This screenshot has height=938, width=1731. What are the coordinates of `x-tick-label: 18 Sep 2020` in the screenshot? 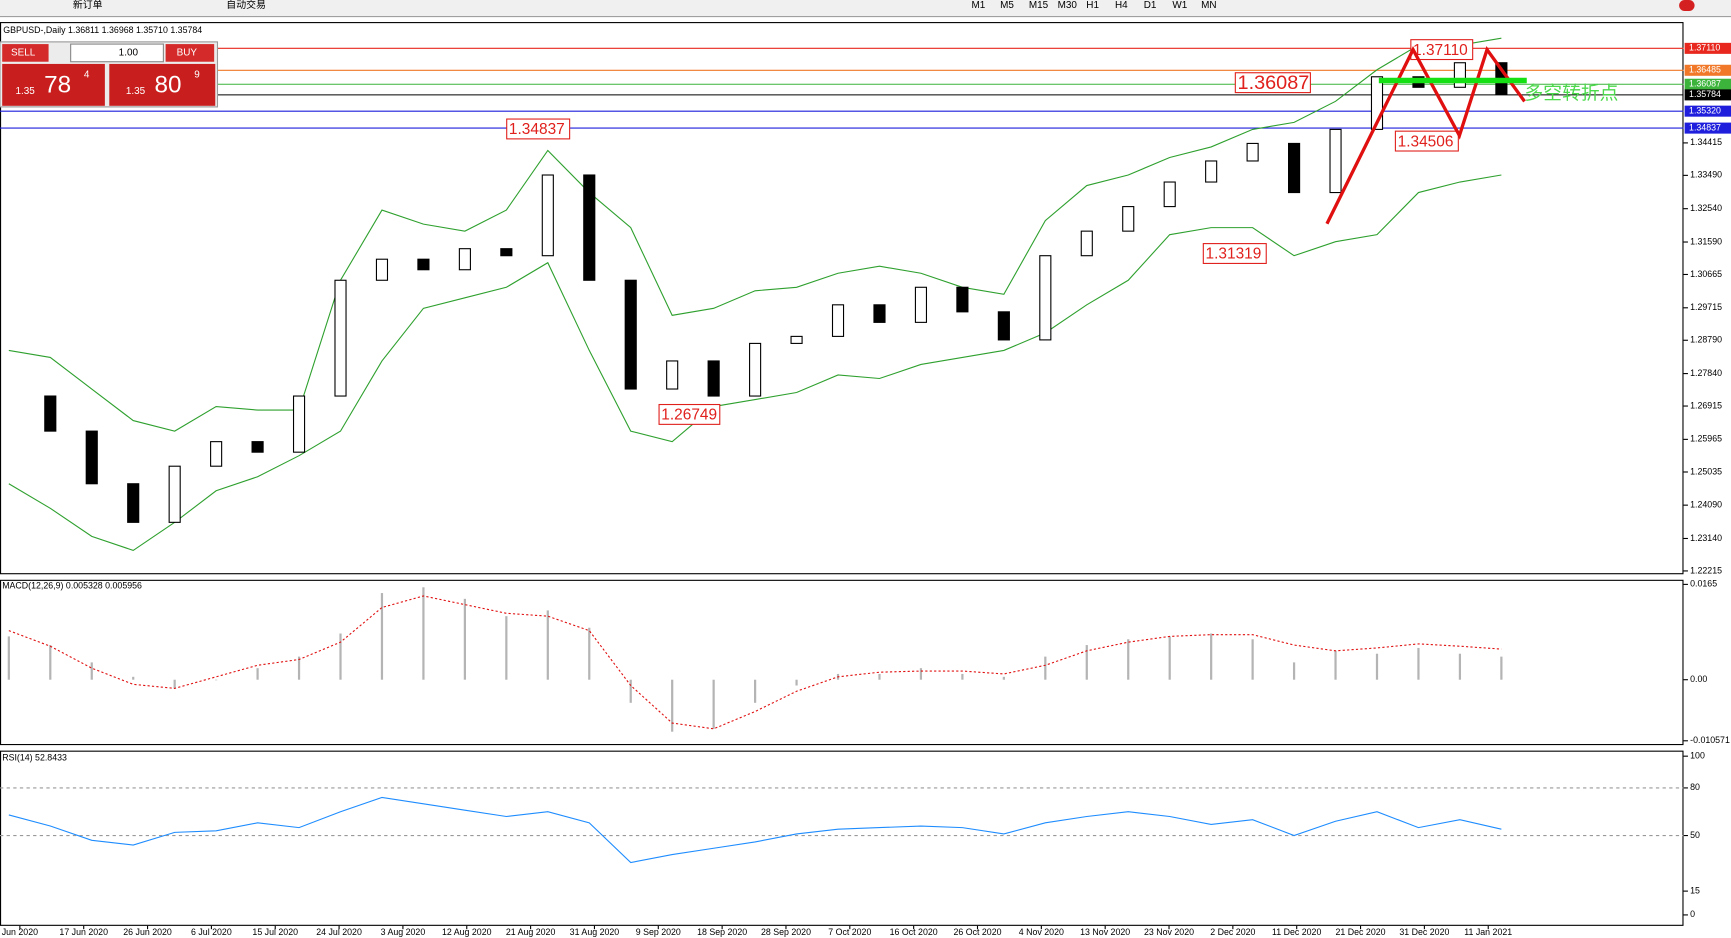 It's located at (722, 932).